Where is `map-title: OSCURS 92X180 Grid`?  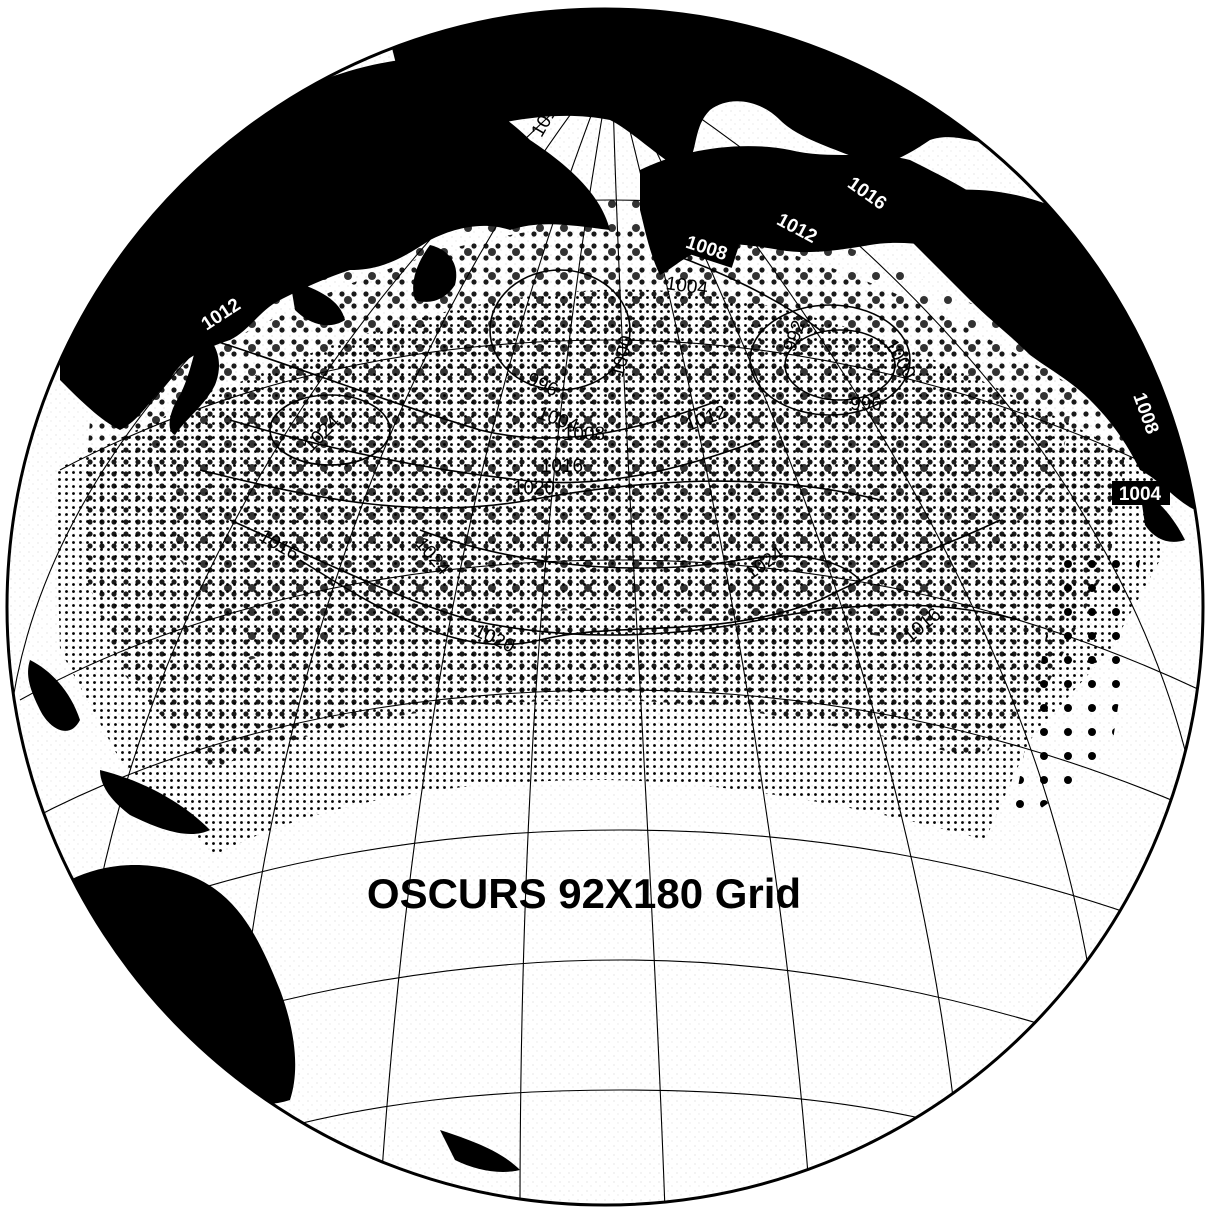
map-title: OSCURS 92X180 Grid is located at coordinates (584, 893).